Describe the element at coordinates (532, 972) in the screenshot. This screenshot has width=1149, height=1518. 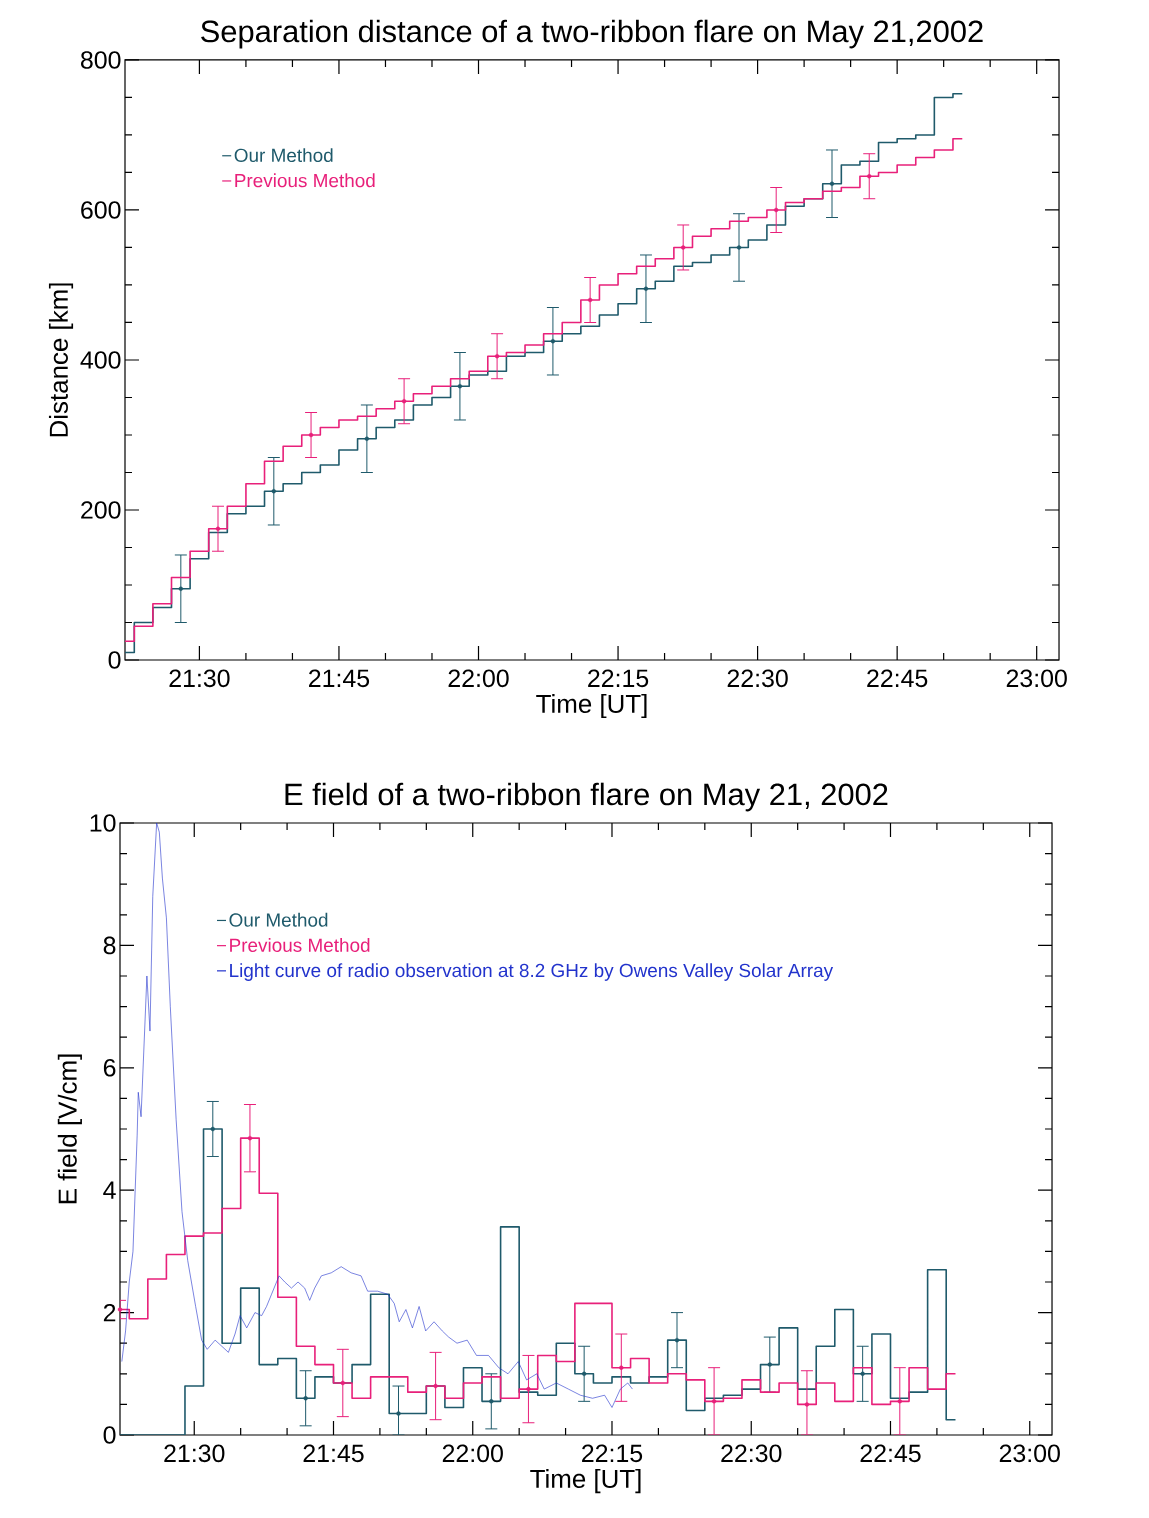
I see `legend-label: Light curve of radio observation at 8.2 GHz by Owens Valley Solar Array` at that location.